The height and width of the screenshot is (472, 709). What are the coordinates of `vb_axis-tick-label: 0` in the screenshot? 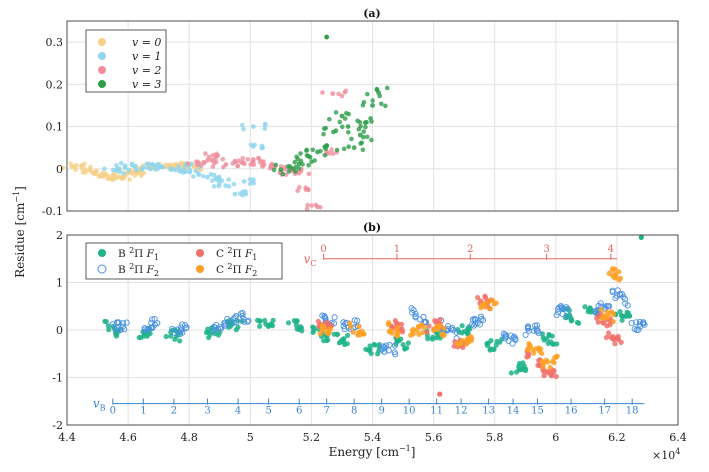 It's located at (113, 411).